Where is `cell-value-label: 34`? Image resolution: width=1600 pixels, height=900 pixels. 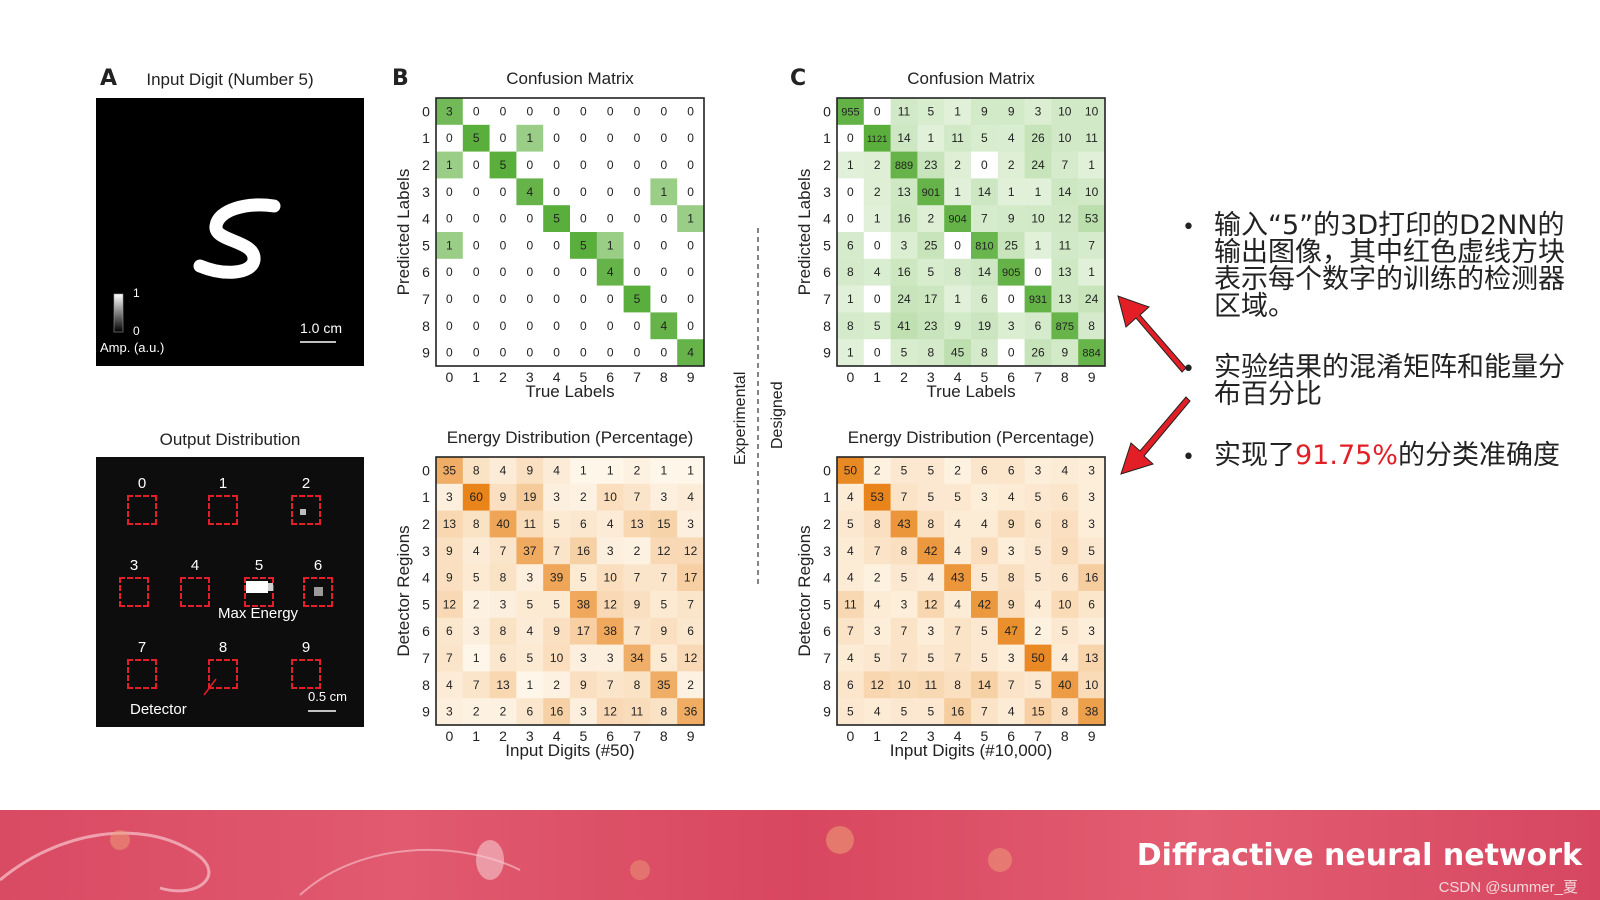
cell-value-label: 34 is located at coordinates (637, 658).